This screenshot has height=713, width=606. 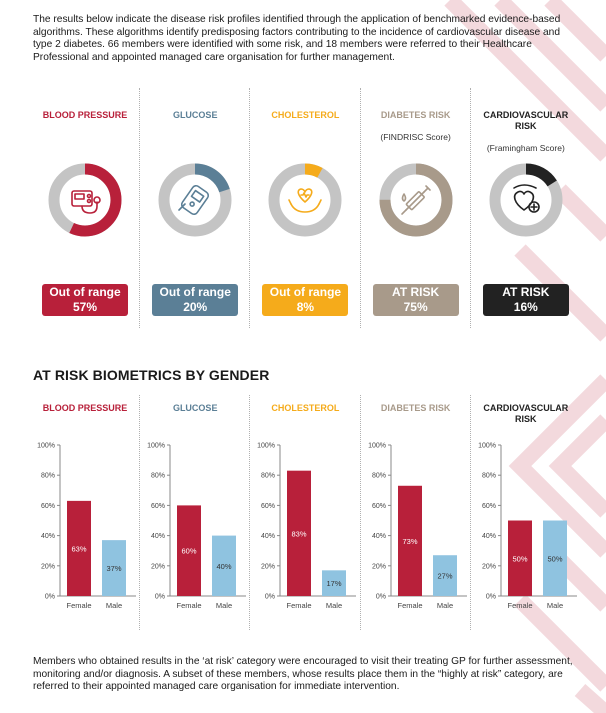 I want to click on metric-cholesterol: CHOLESTEROL Out of range 8%, so click(x=304, y=208).